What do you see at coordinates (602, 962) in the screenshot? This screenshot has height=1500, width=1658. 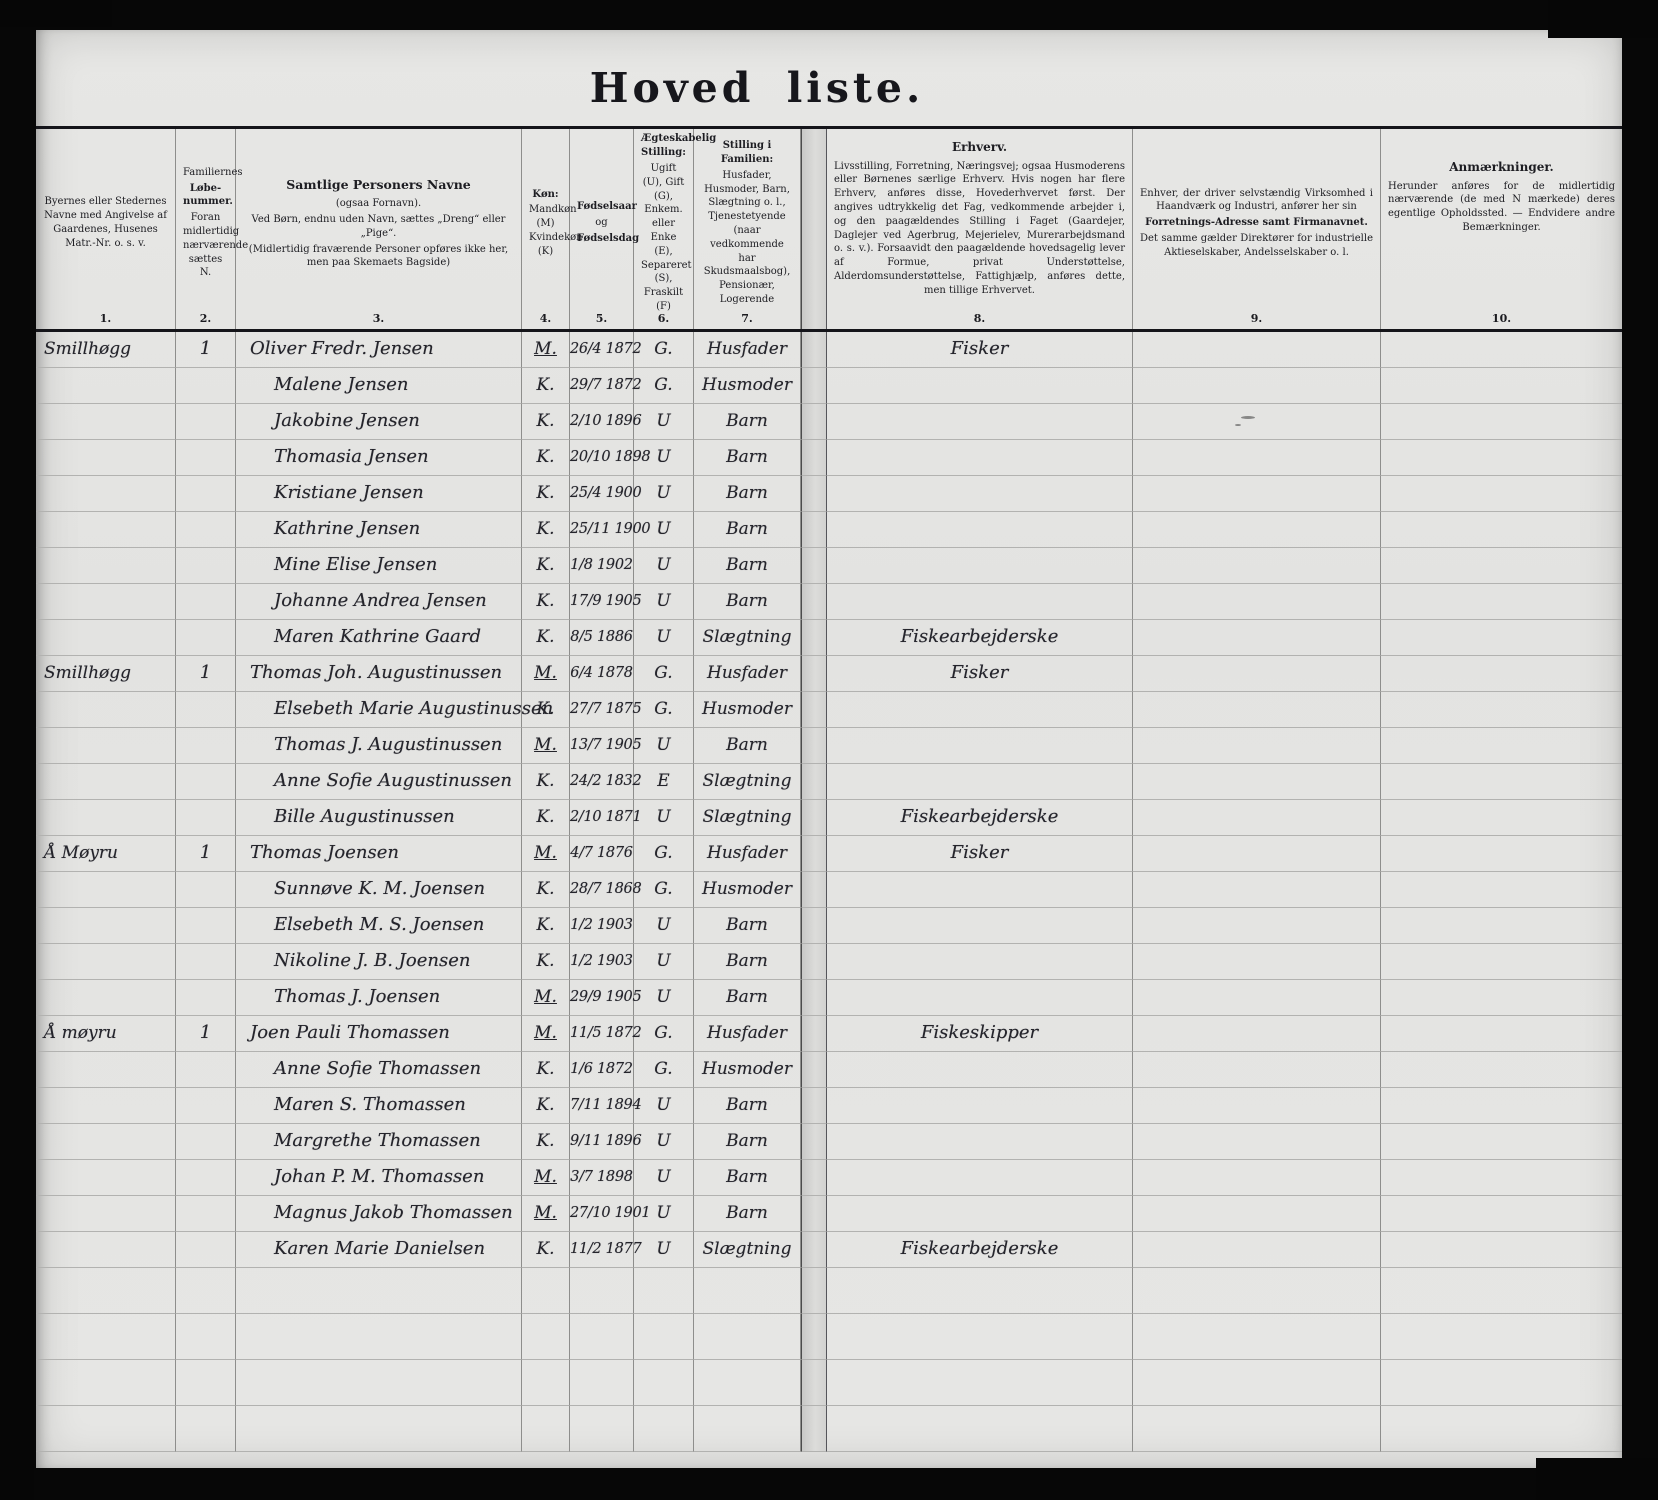 I see `cell-birthdate: 1/2 1903` at bounding box center [602, 962].